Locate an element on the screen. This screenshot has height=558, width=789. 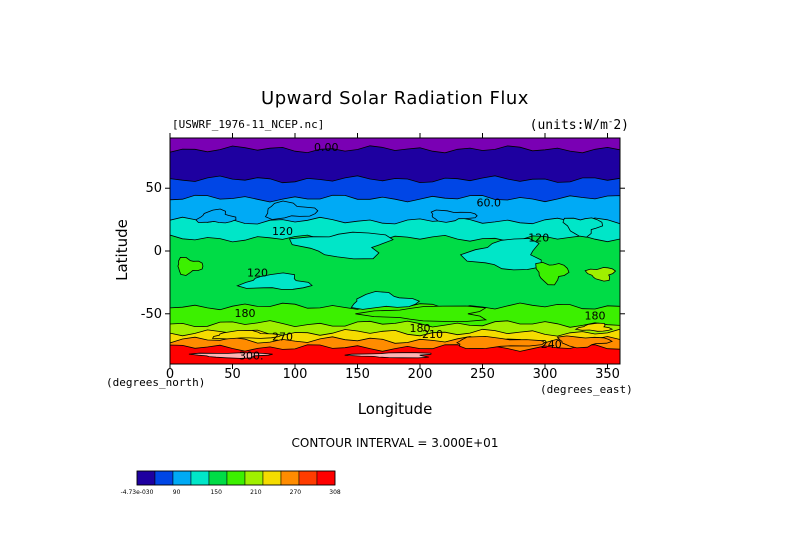
contour-label: 270 is located at coordinates (282, 337).